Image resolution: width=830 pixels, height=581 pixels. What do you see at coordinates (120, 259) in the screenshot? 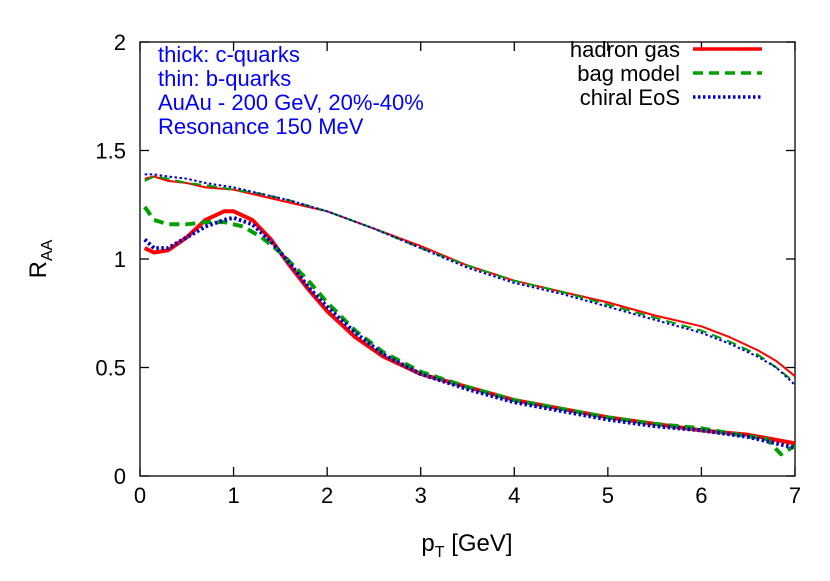
I see `y-tick-label: 1` at bounding box center [120, 259].